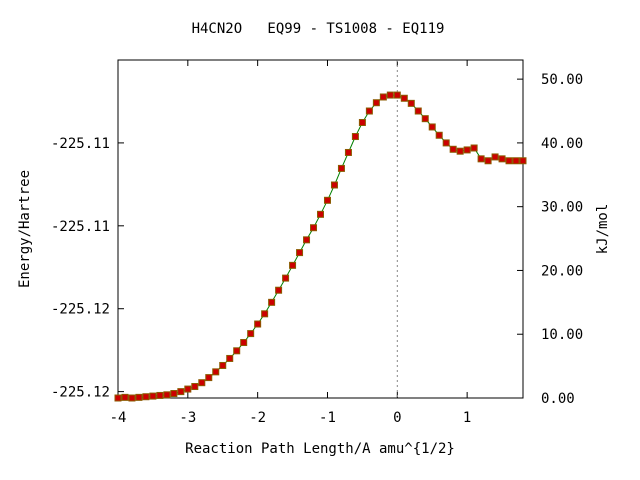 Image resolution: width=640 pixels, height=480 pixels. Describe the element at coordinates (562, 271) in the screenshot. I see `y-right-tick-label: 20.00` at that location.